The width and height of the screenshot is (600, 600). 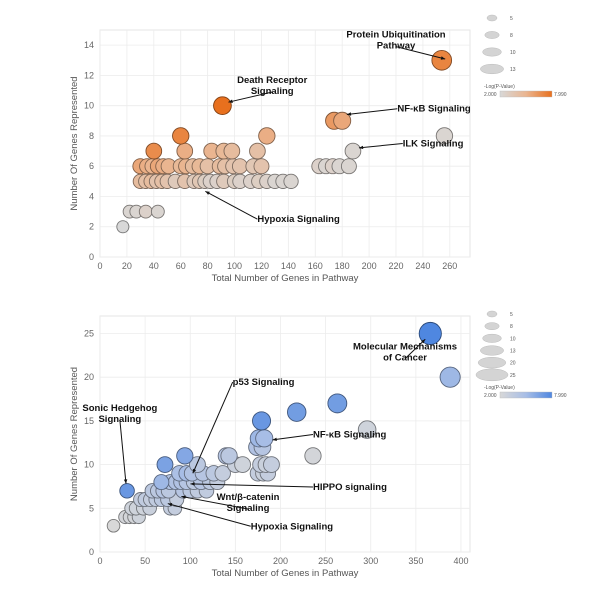 What do you see at coordinates (523, 56) in the screenshot?
I see `legend: 5 8 10 13 -Log(P-Value) 2.000 7.990` at bounding box center [523, 56].